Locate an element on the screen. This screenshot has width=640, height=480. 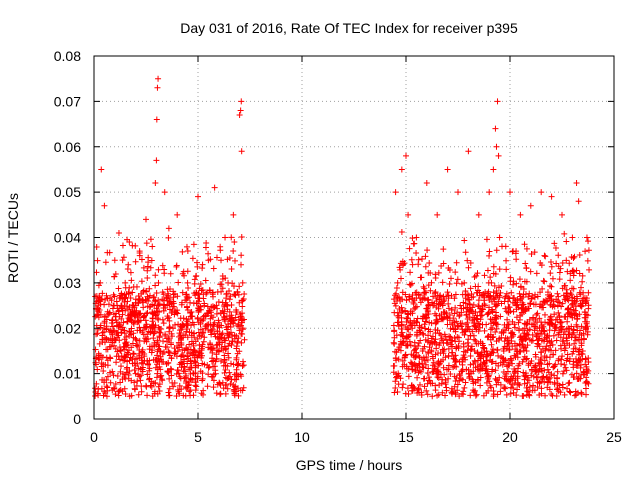
y-tick-label: 0.02 is located at coordinates (67, 328).